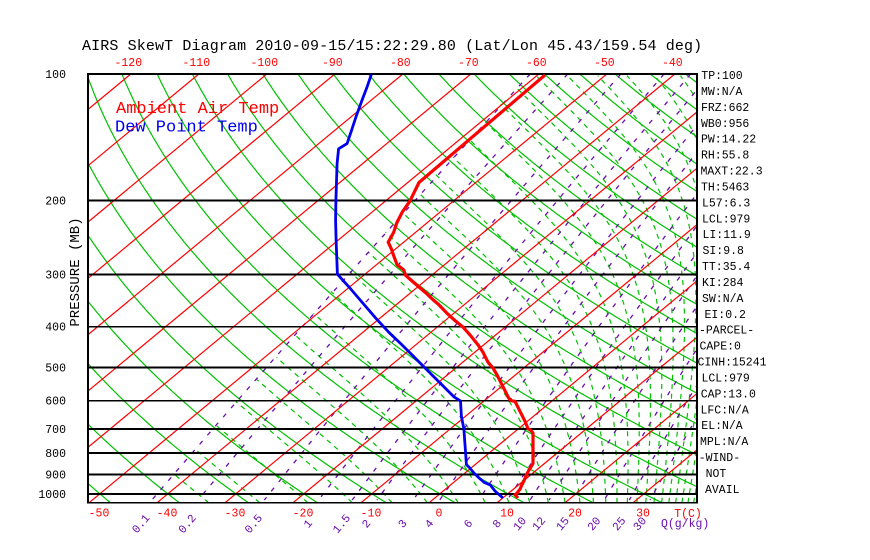  I want to click on svg-text: SI:9.8, so click(724, 251).